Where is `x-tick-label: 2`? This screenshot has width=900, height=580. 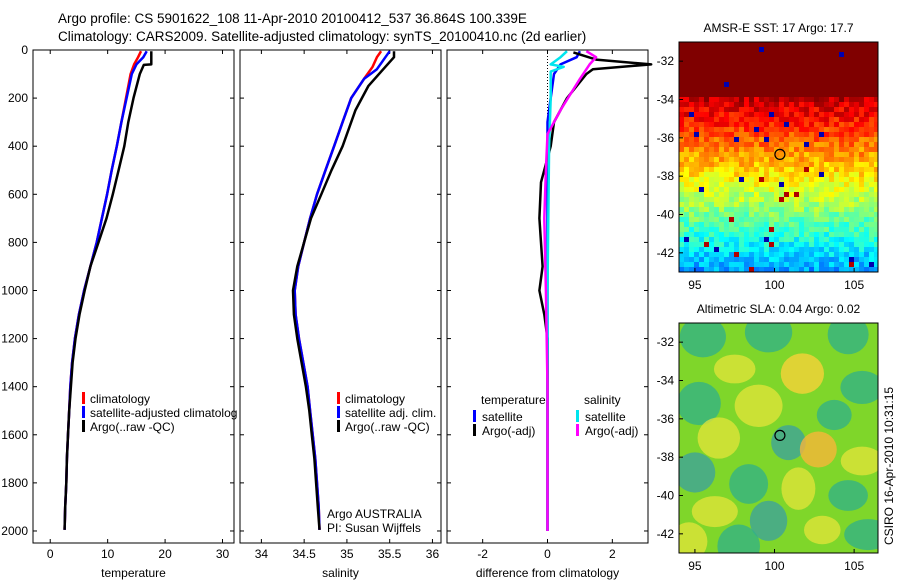
x-tick-label: 2 is located at coordinates (612, 554).